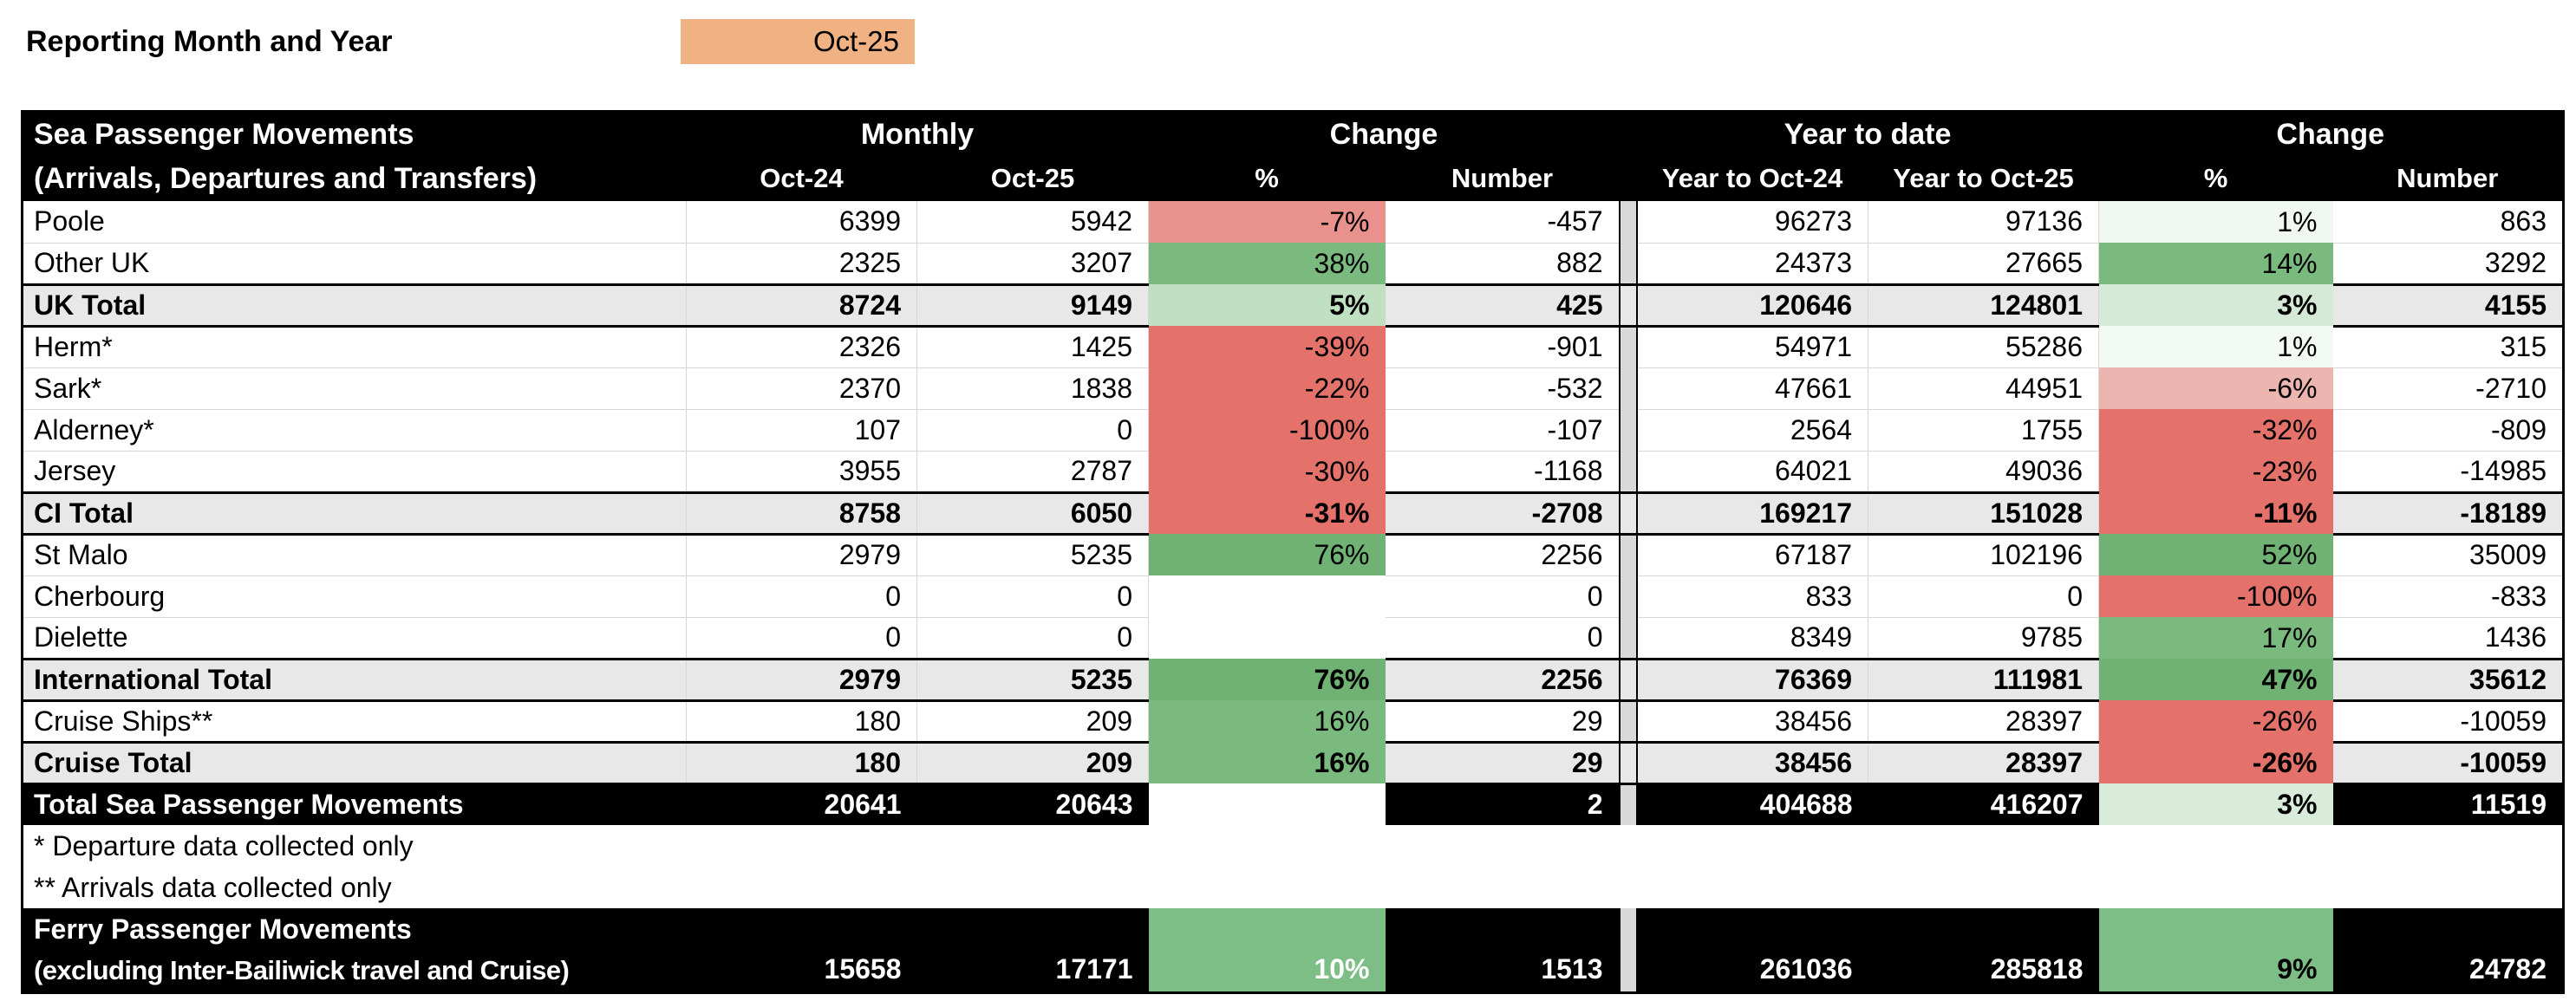 The image size is (2576, 1001). I want to click on cell-monthly-change-number: -1168, so click(1503, 472).